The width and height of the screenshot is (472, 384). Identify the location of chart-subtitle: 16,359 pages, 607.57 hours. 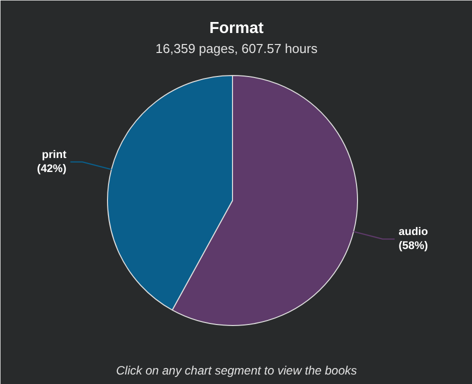
(237, 48).